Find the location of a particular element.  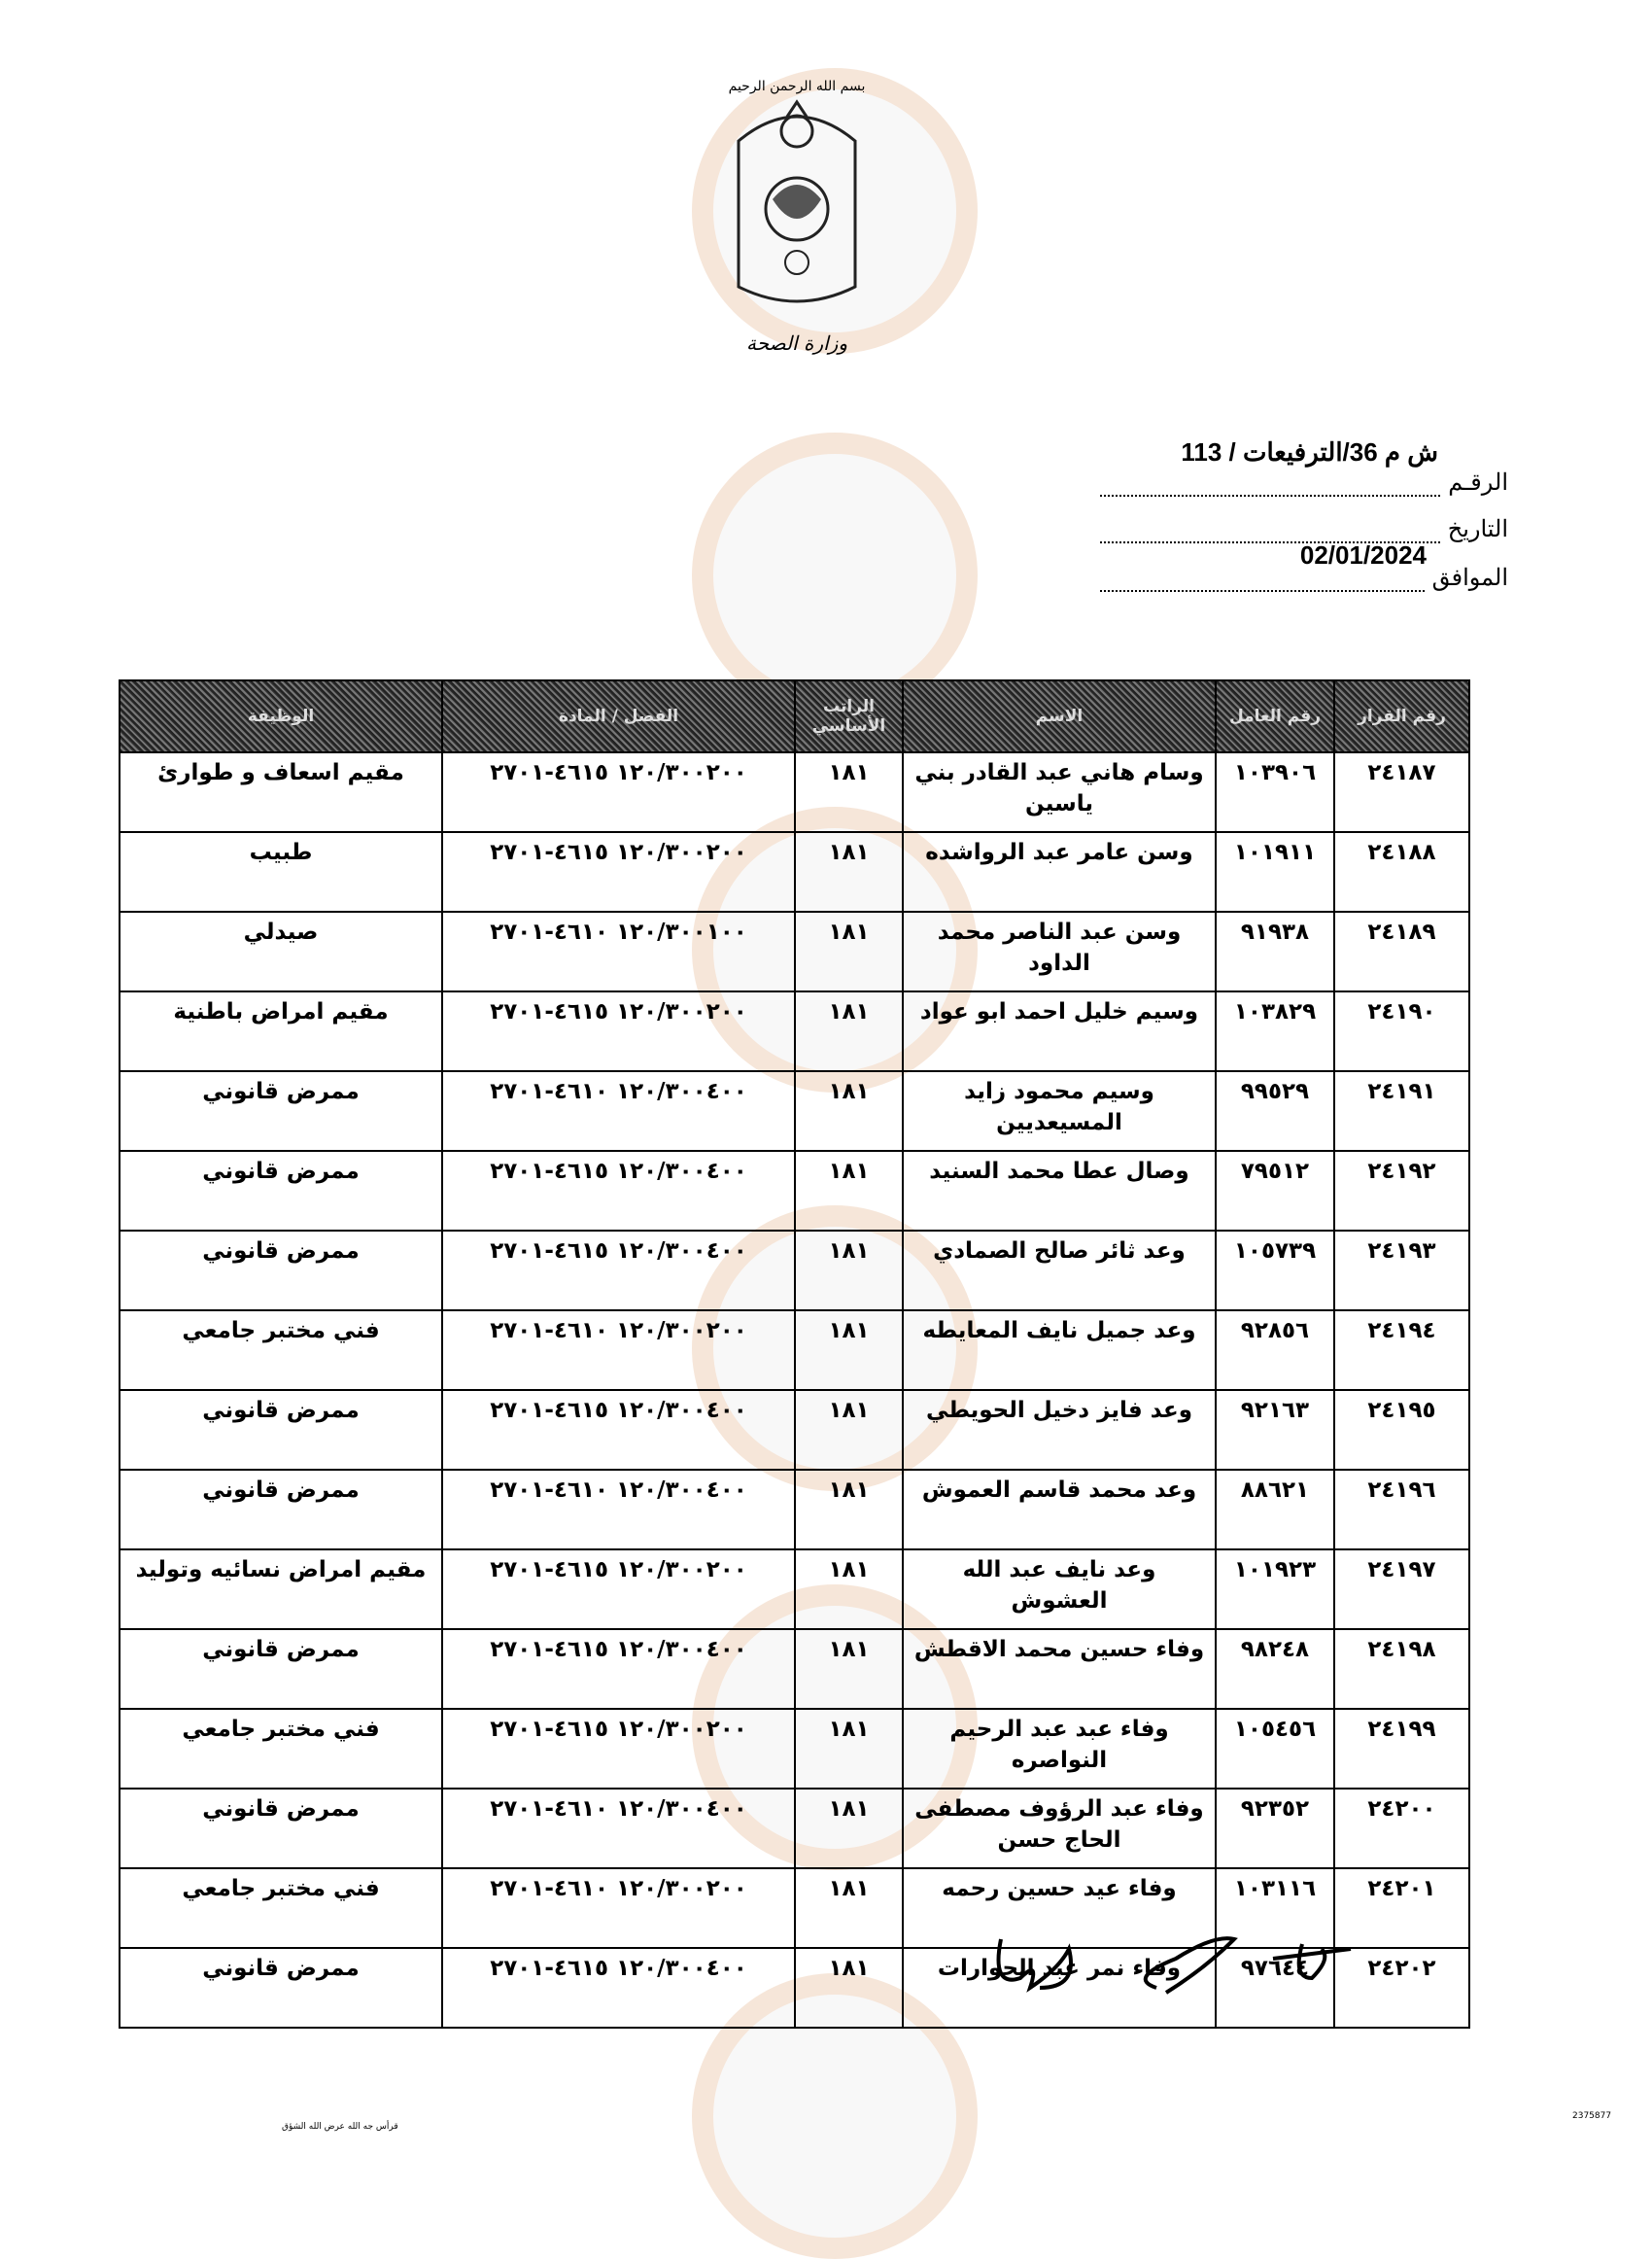

decision-number: ٢٤١٩٥ is located at coordinates (1402, 1430).